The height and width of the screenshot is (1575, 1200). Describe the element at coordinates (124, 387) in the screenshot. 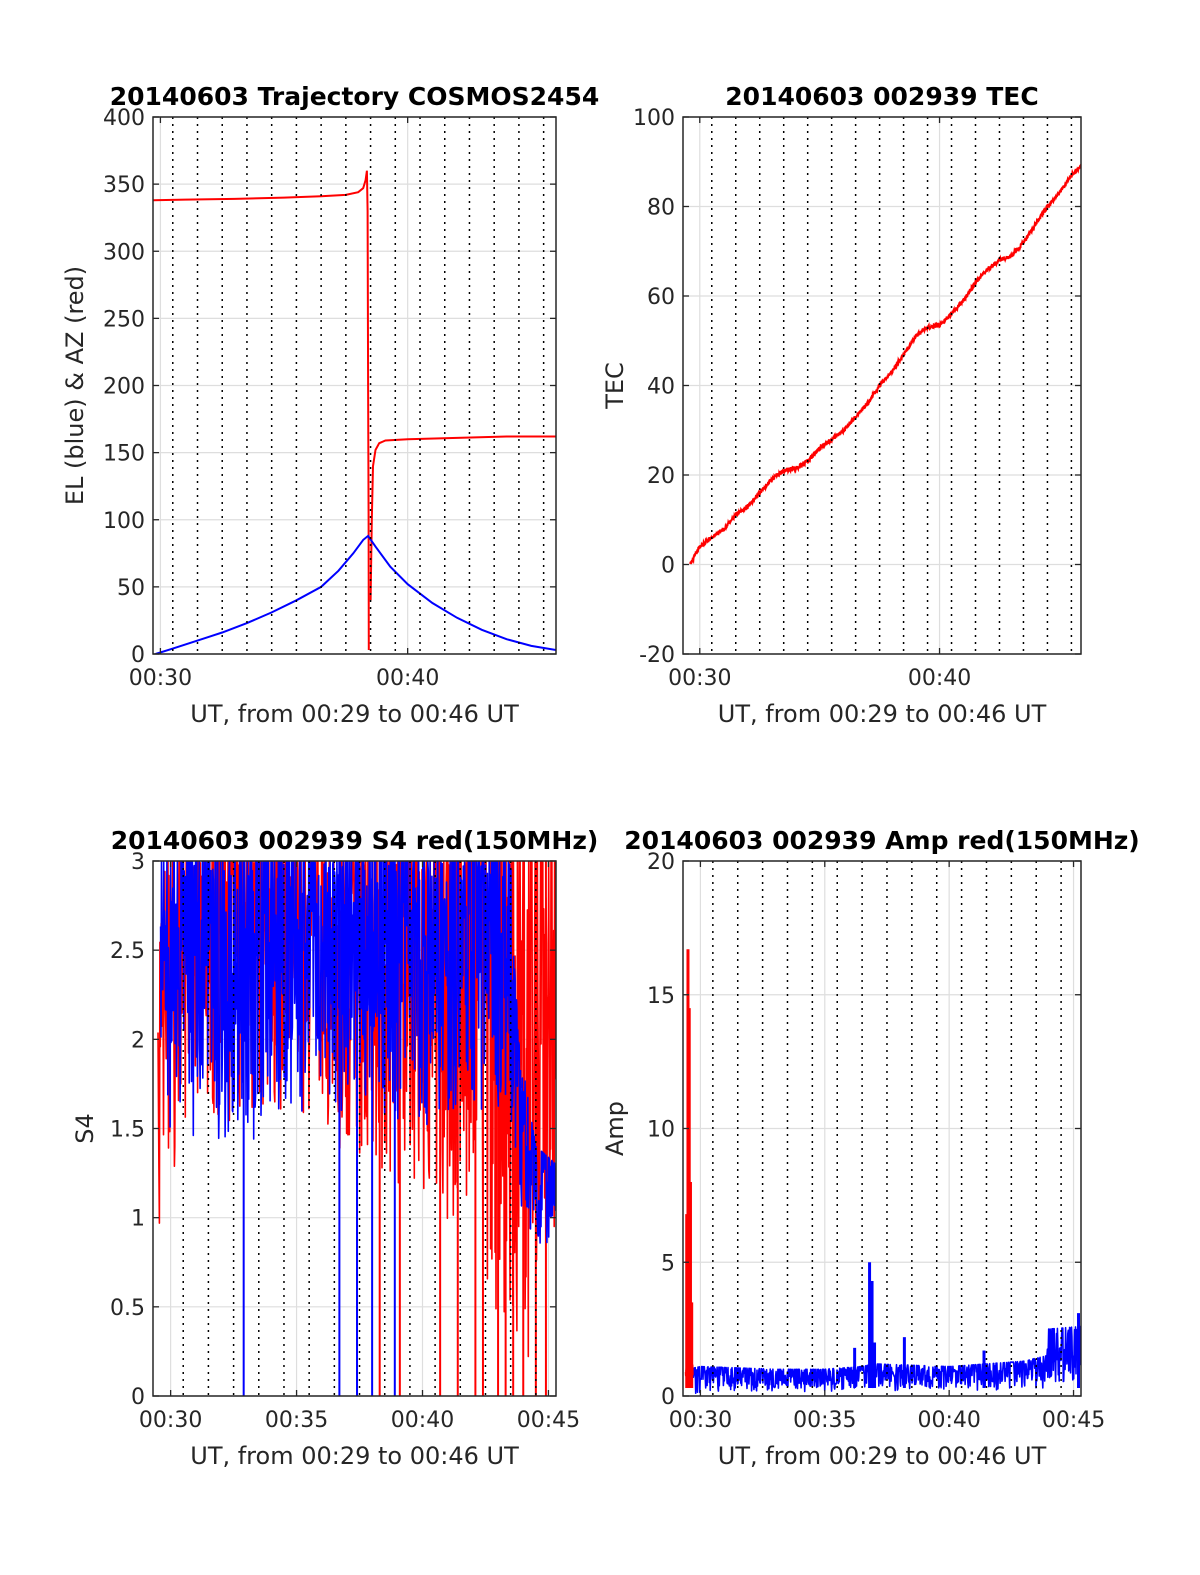

I see `y-tick-label: 200` at that location.